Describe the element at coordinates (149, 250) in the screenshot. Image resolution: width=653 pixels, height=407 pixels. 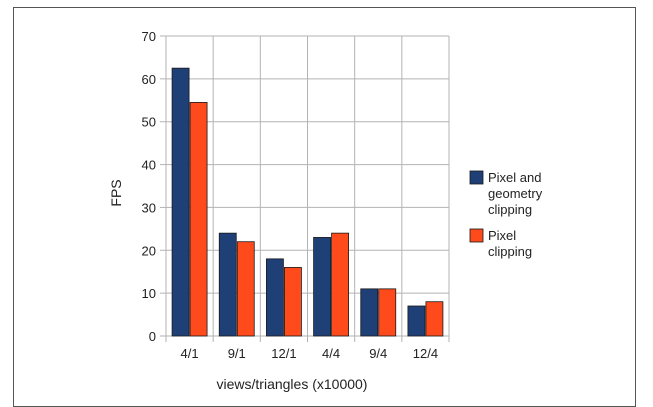
I see `y-tick-label: 20` at that location.